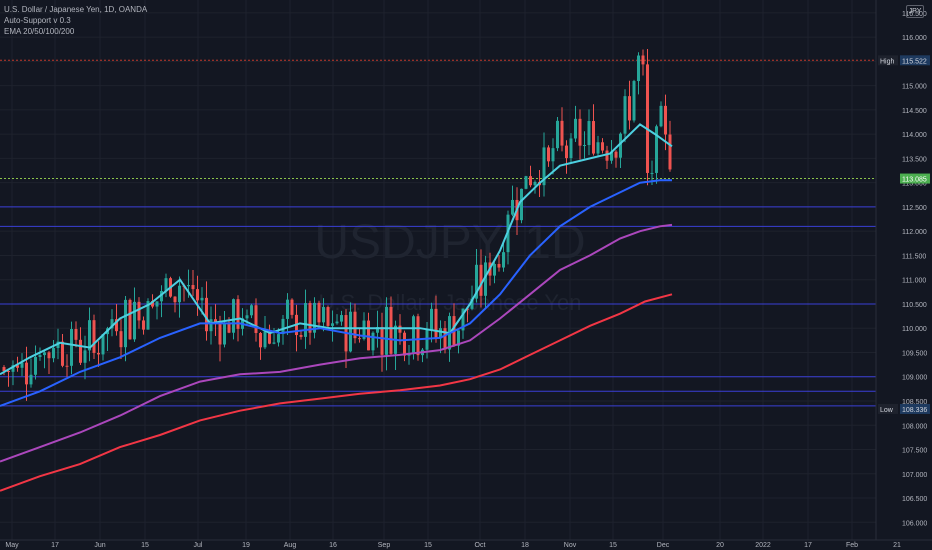 This screenshot has width=932, height=550. I want to click on price-tick-label: 108.500, so click(914, 402).